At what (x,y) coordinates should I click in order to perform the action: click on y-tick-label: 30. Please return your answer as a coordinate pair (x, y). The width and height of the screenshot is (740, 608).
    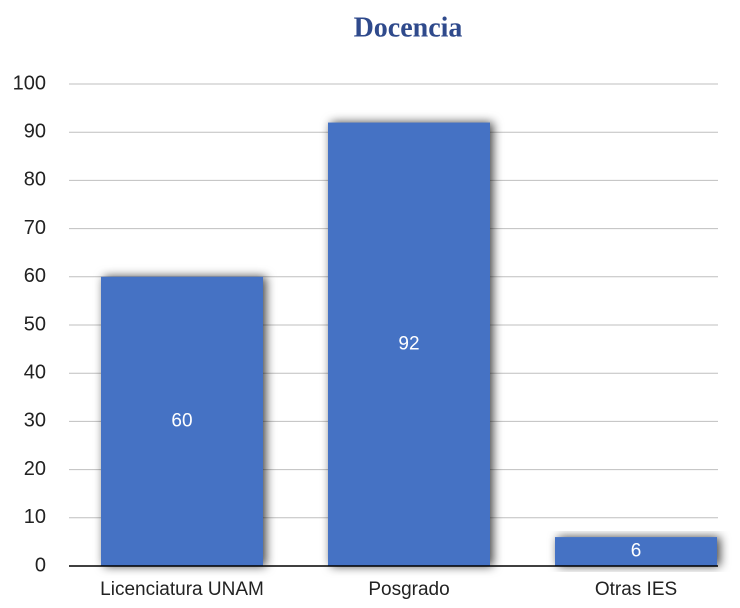
    Looking at the image, I should click on (35, 421).